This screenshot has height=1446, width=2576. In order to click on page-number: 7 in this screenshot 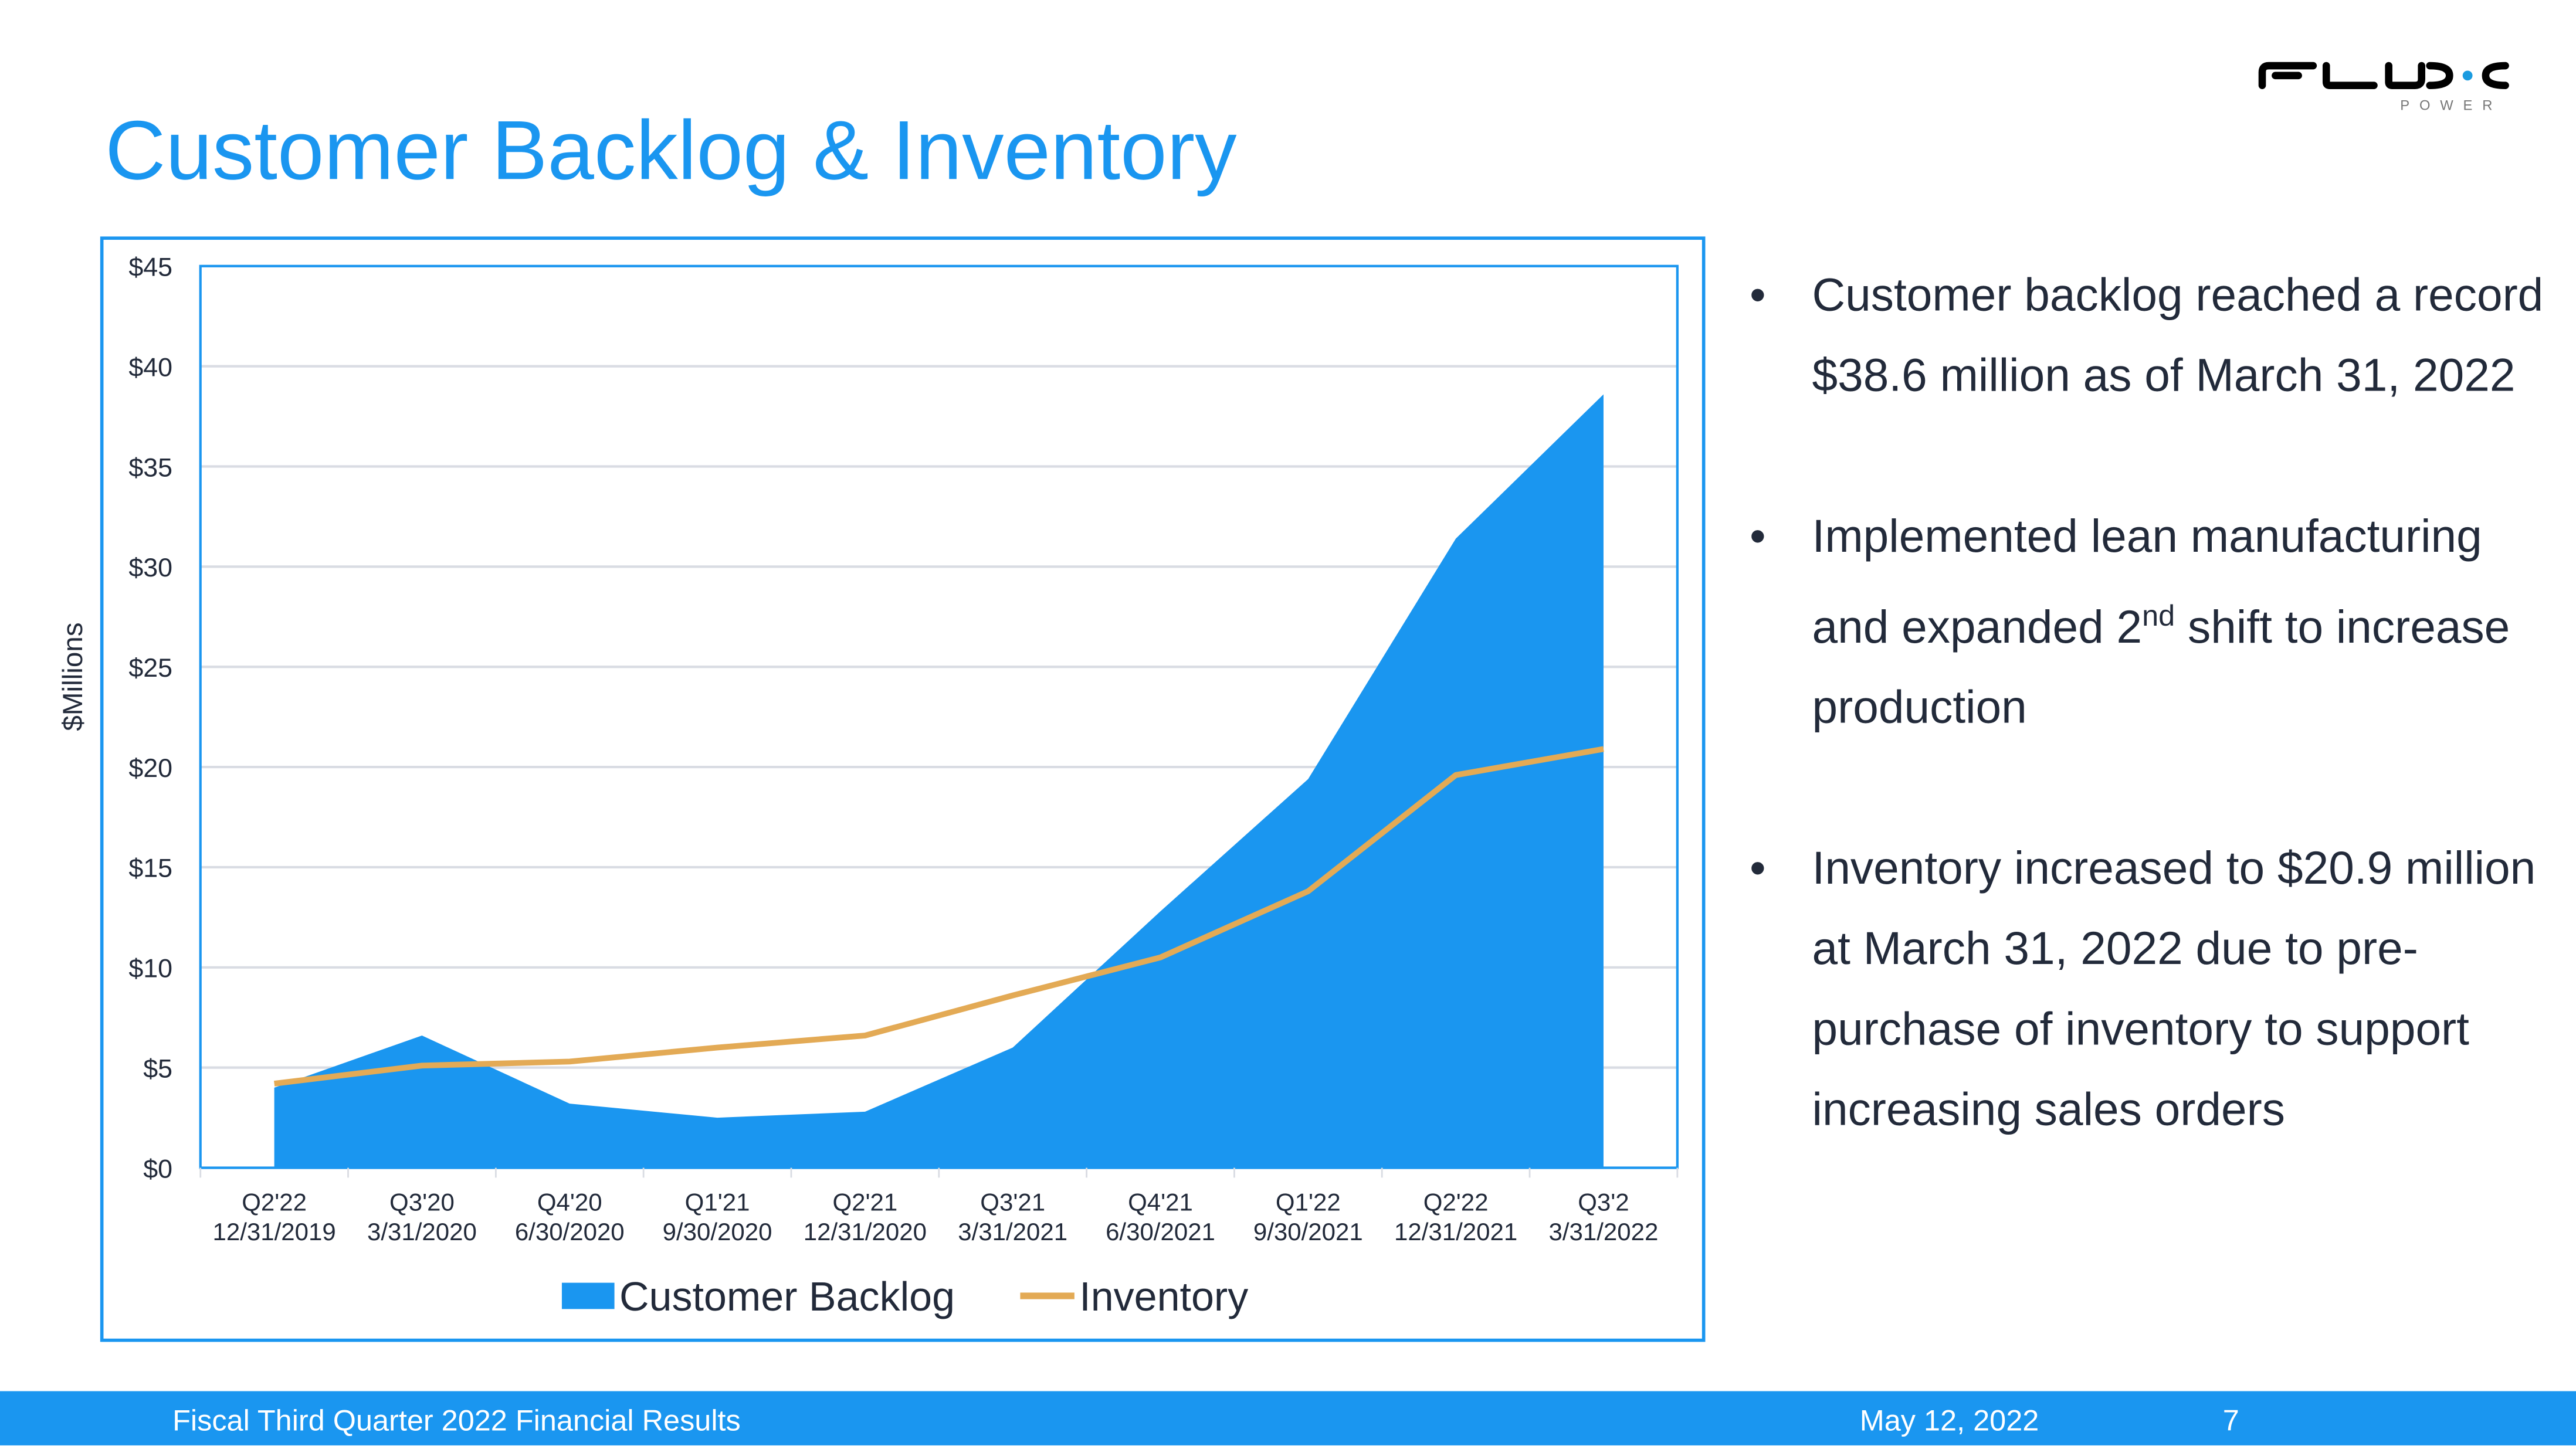, I will do `click(2230, 1420)`.